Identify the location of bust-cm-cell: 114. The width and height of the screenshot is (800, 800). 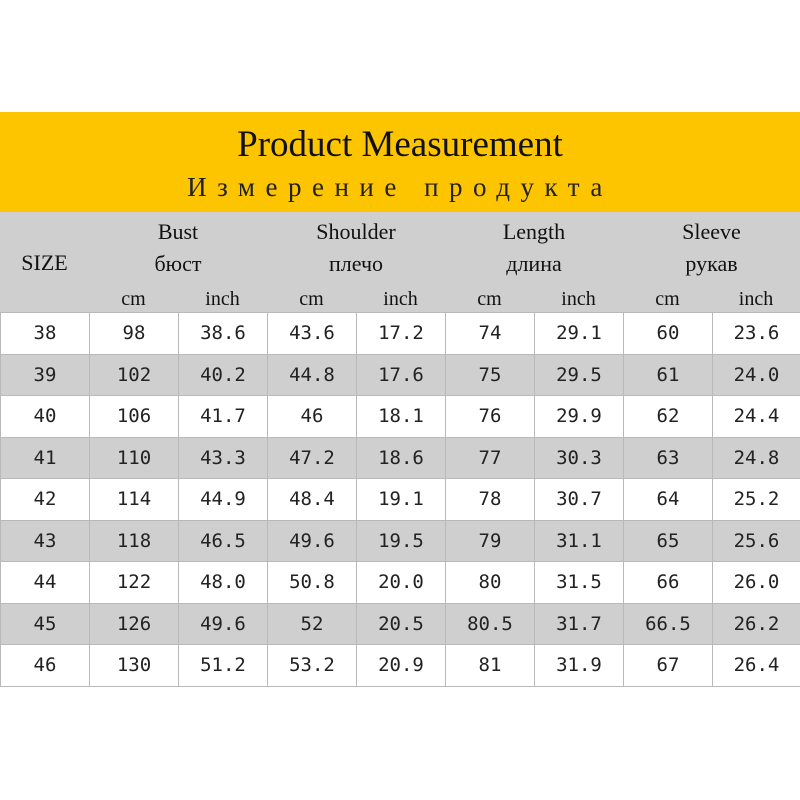
(134, 499).